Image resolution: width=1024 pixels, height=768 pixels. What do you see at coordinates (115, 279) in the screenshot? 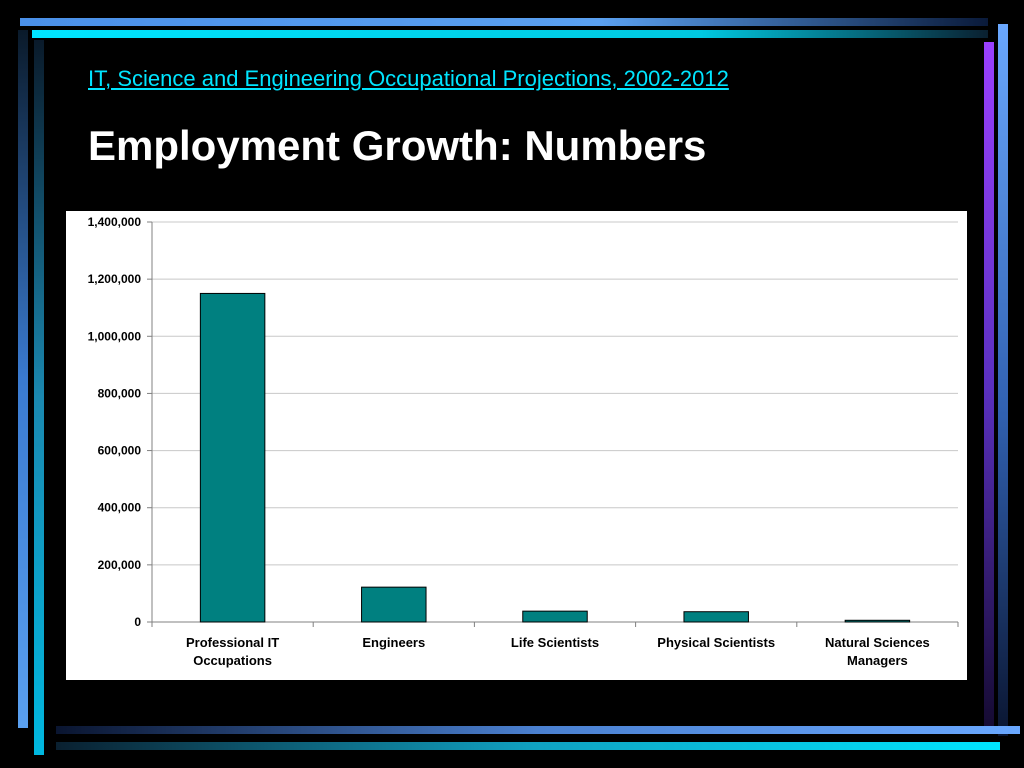
I see `y-tick-label: 1,200,000` at bounding box center [115, 279].